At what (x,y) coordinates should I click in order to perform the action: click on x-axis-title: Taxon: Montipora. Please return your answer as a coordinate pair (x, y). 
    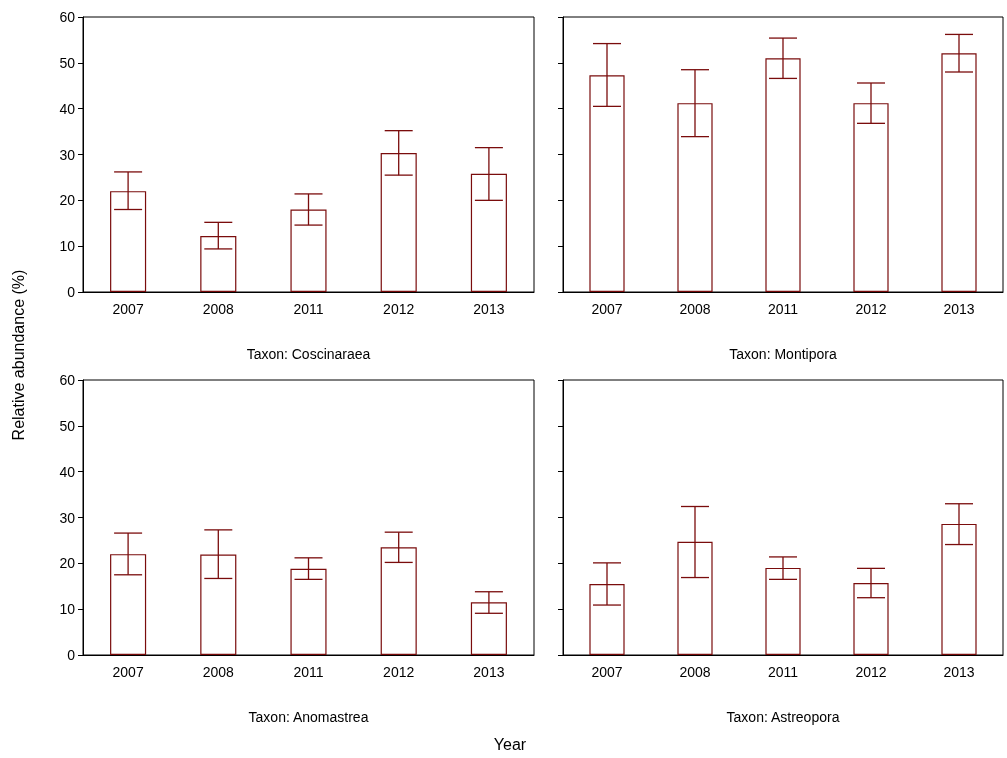
    Looking at the image, I should click on (783, 354).